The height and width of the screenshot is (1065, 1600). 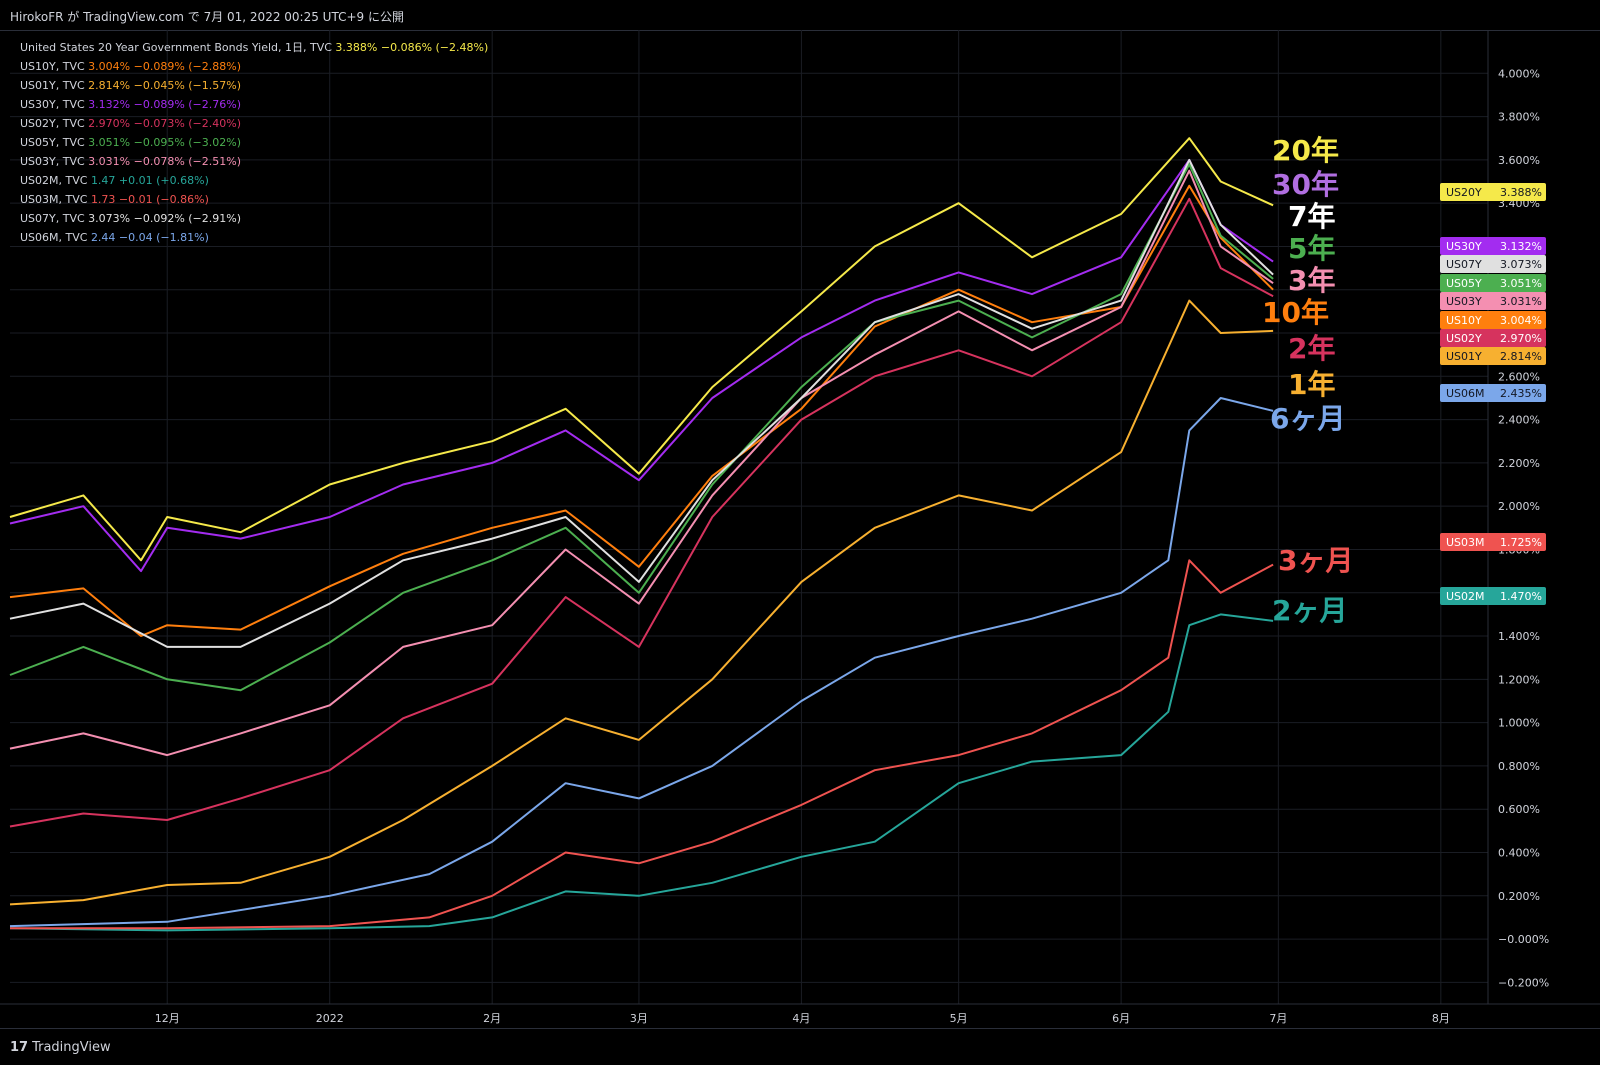 What do you see at coordinates (149, 237) in the screenshot?
I see `legend-values: 2.44 −0.04 (−1.81%)` at bounding box center [149, 237].